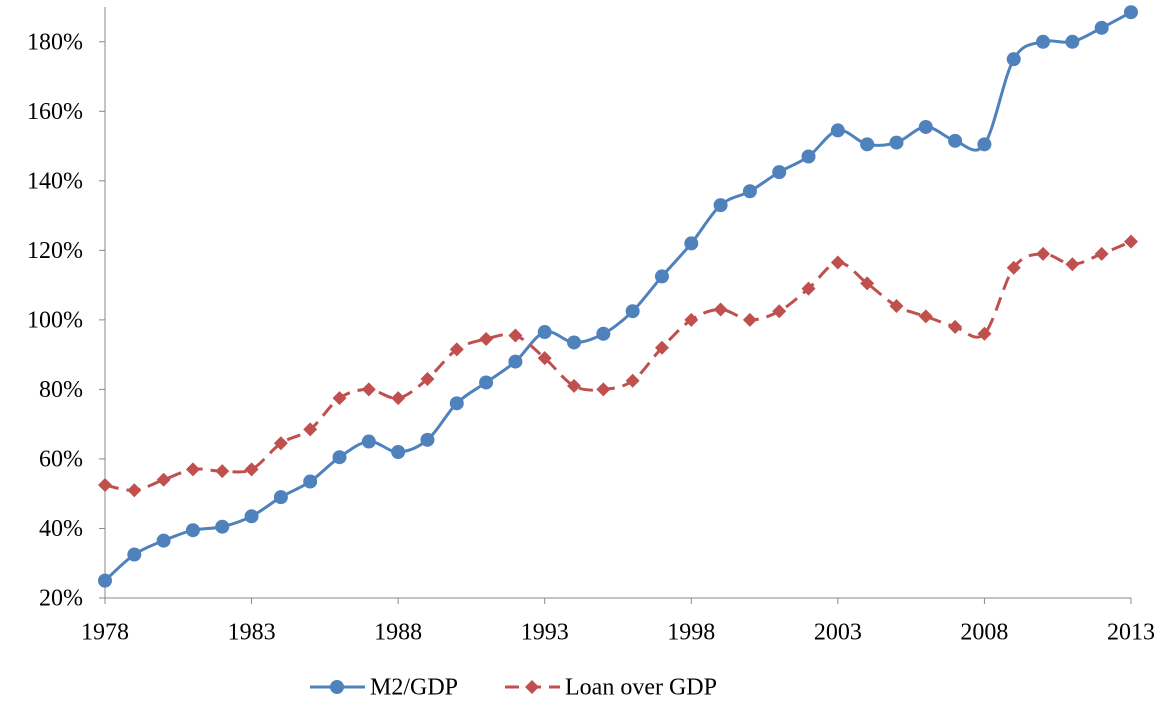  What do you see at coordinates (252, 633) in the screenshot?
I see `x-tick-label: 1983` at bounding box center [252, 633].